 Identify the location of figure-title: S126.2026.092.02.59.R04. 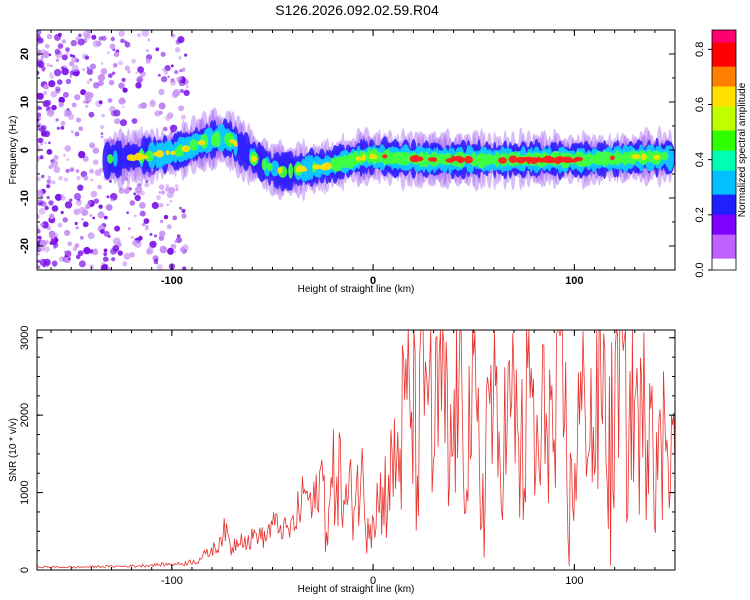
(357, 10).